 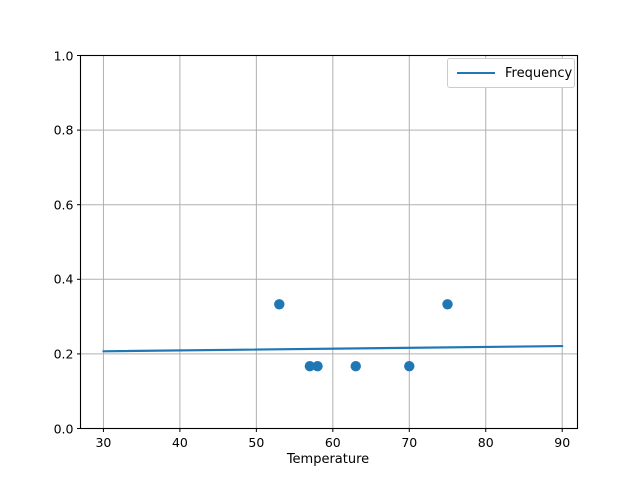 What do you see at coordinates (328, 459) in the screenshot?
I see `x-axis-label: Temperature` at bounding box center [328, 459].